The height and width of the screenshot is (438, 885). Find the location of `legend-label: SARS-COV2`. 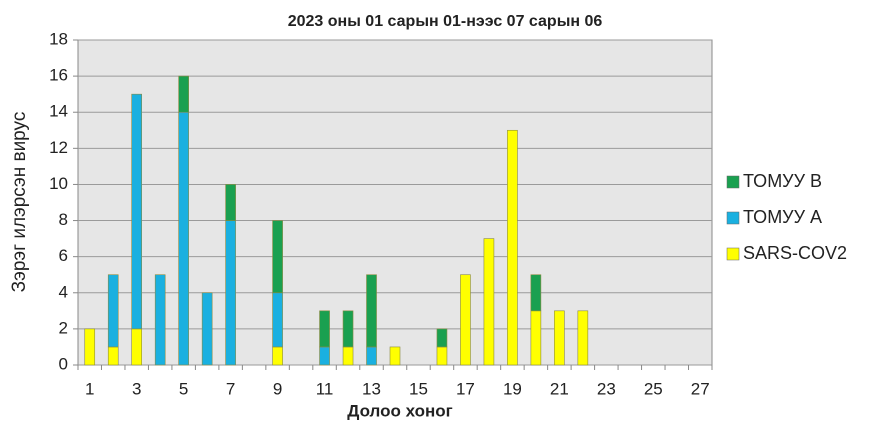

legend-label: SARS-COV2 is located at coordinates (795, 253).